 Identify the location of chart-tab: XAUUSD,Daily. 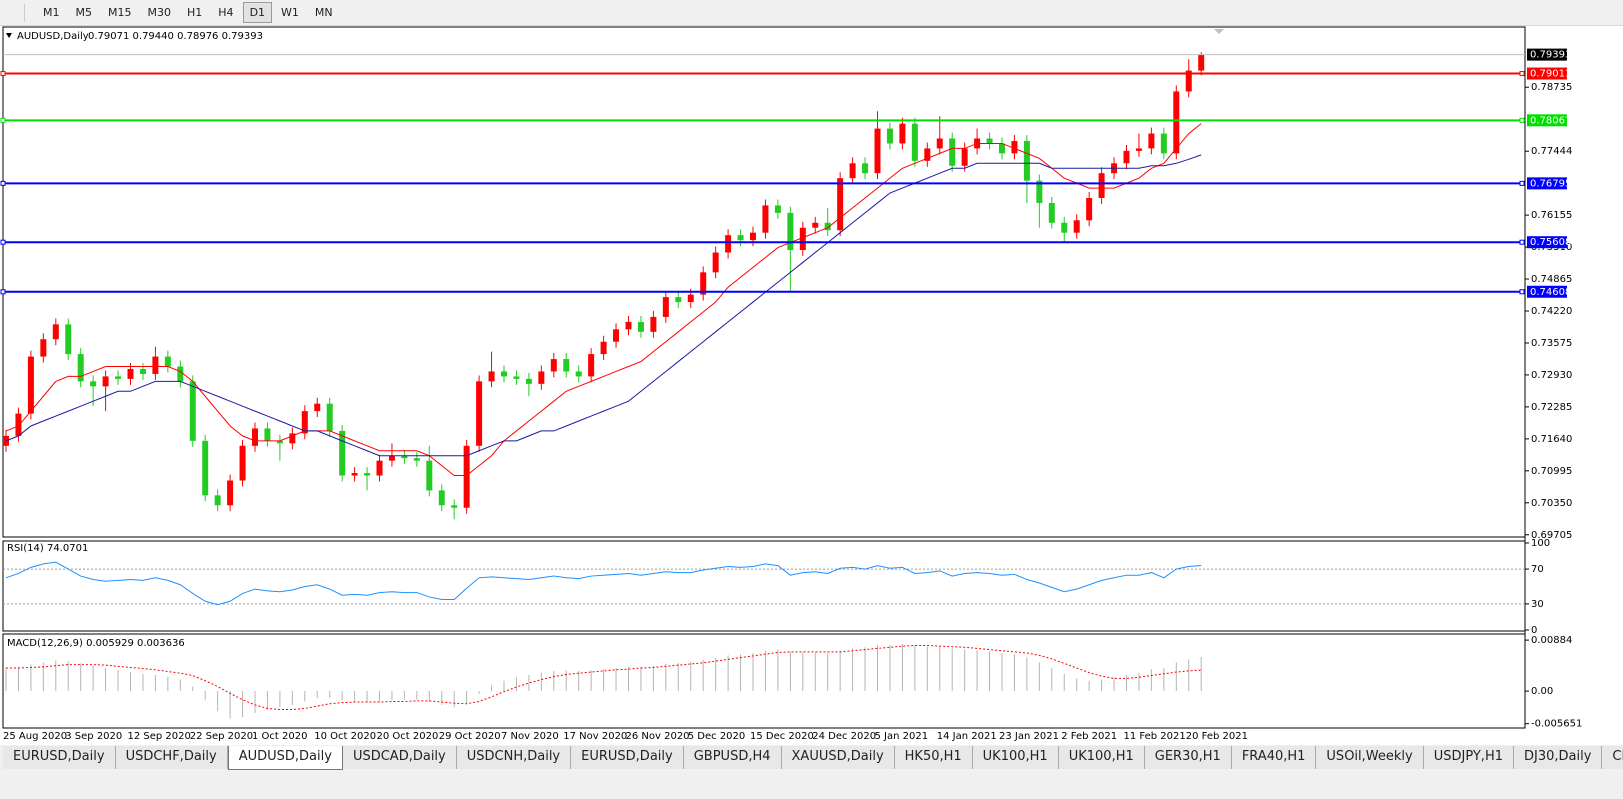
(838, 757).